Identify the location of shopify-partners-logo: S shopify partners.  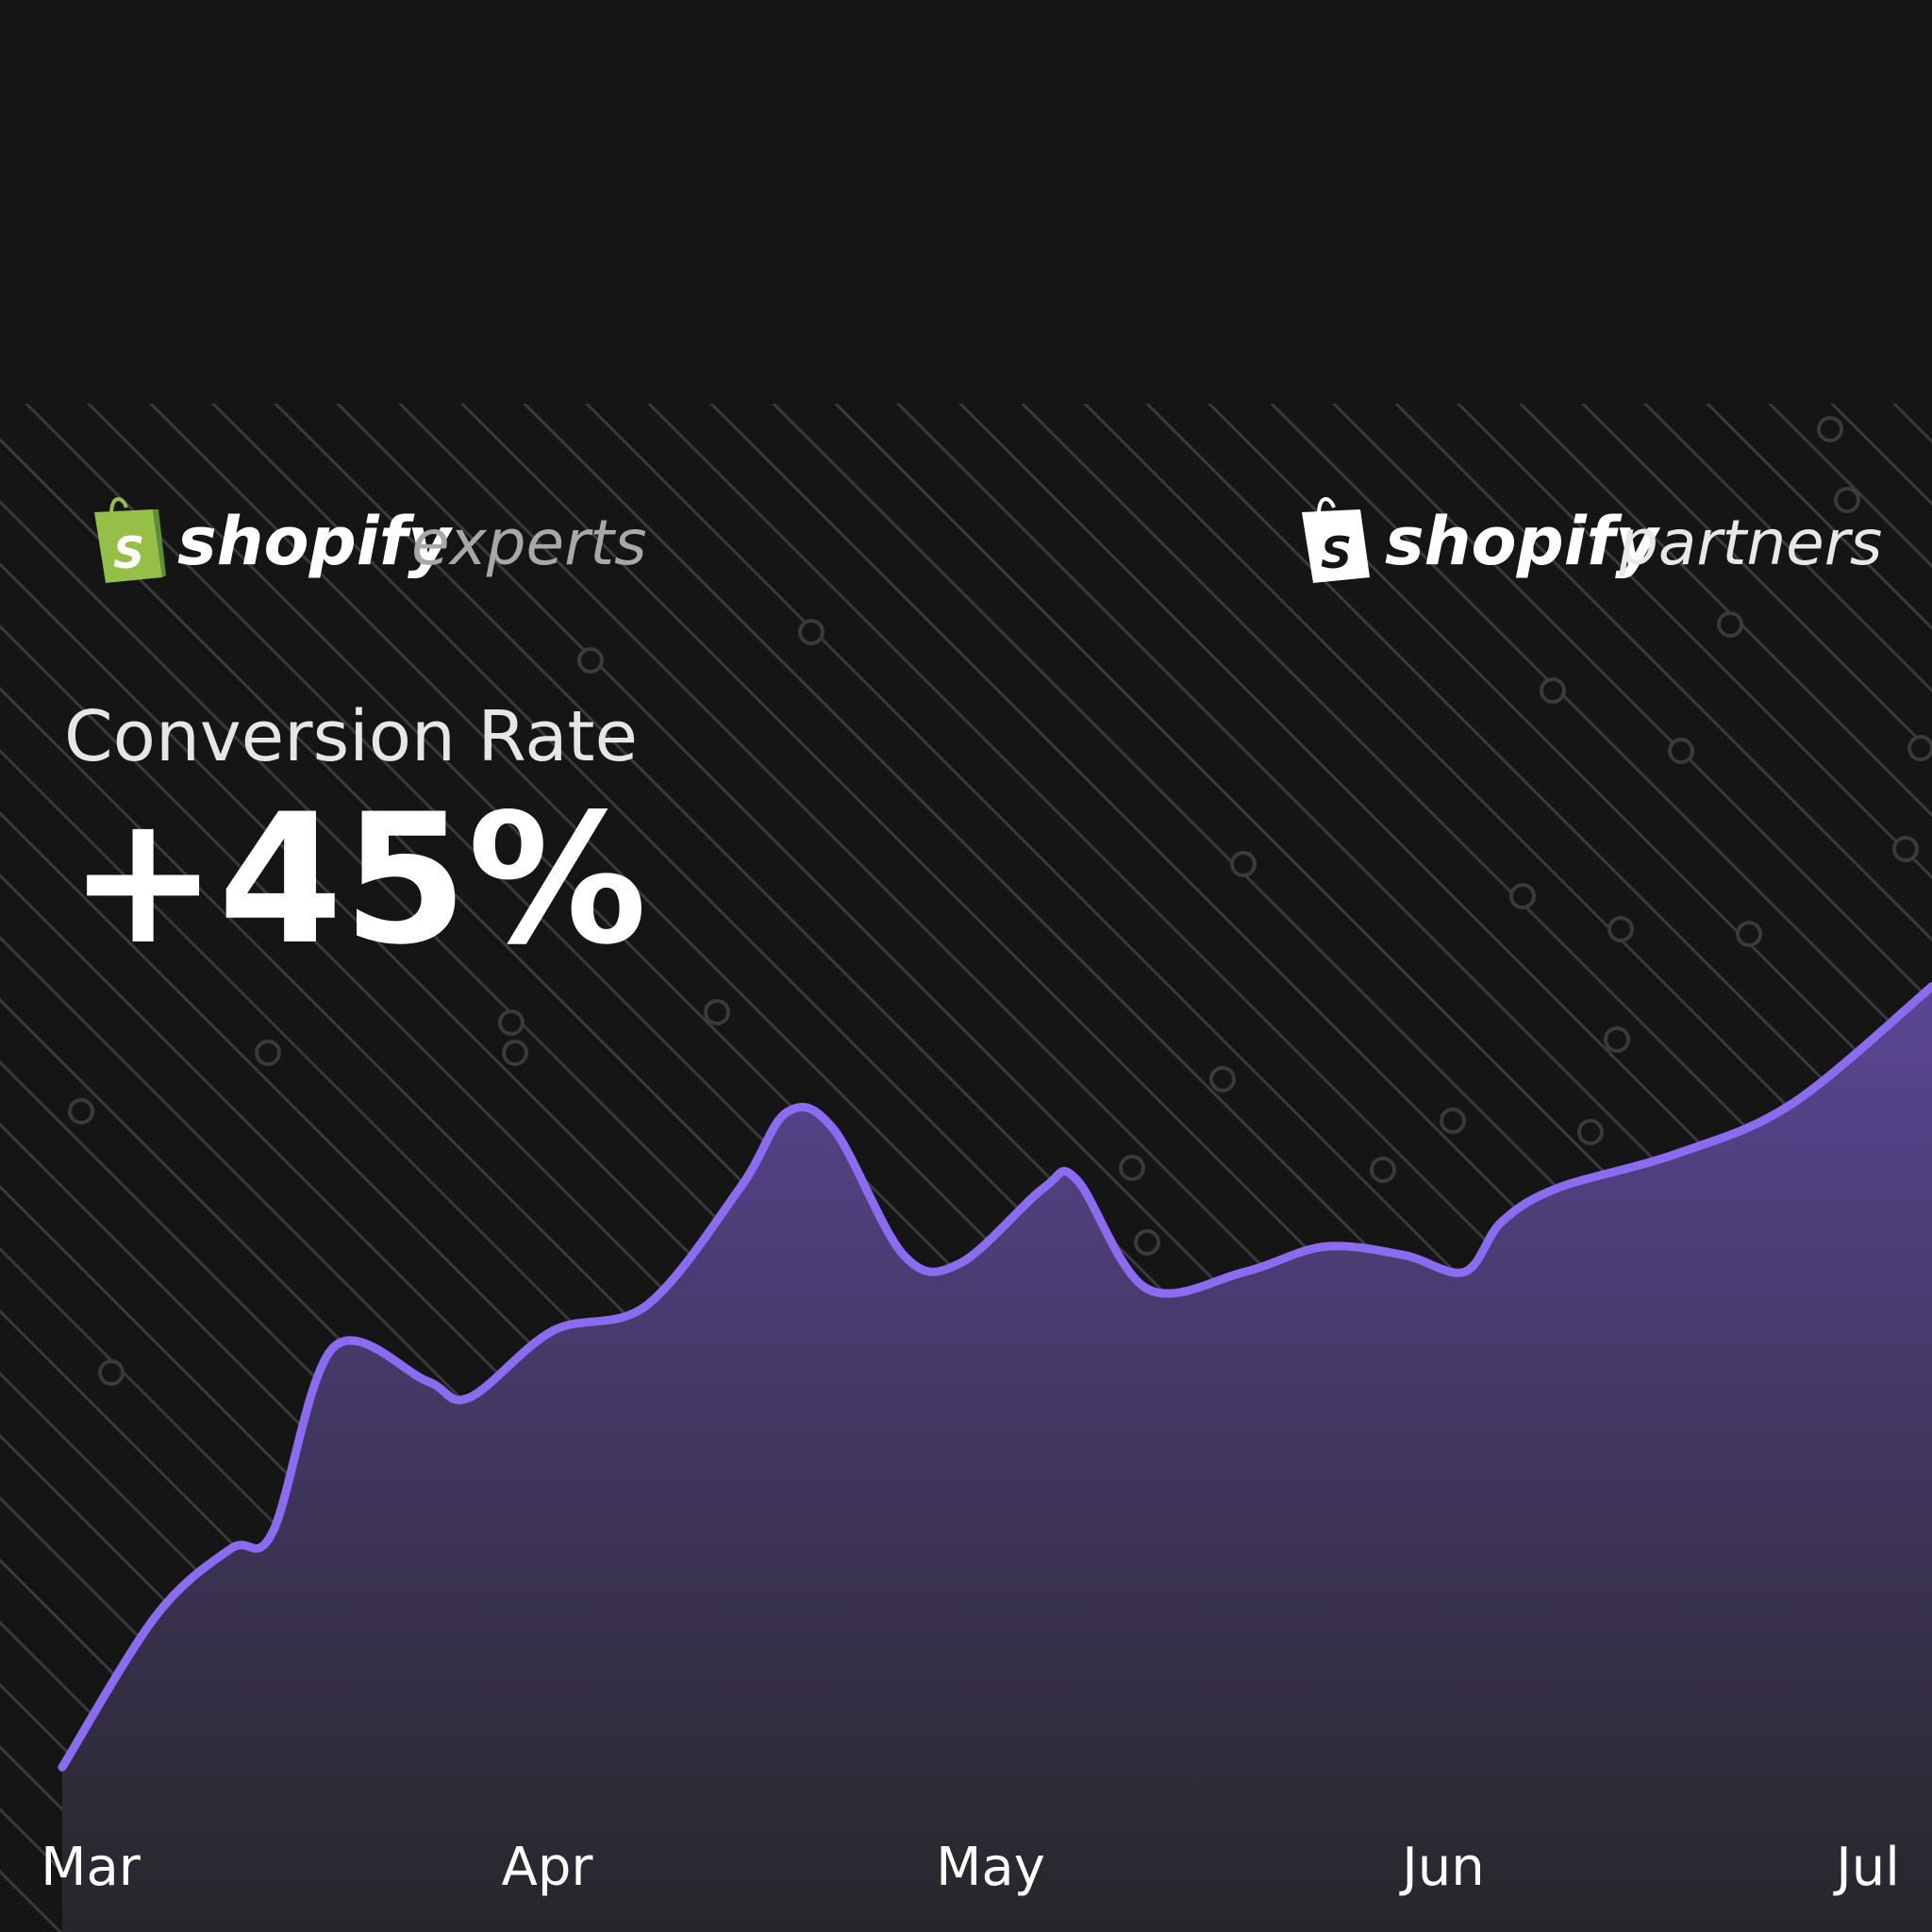
(1592, 540).